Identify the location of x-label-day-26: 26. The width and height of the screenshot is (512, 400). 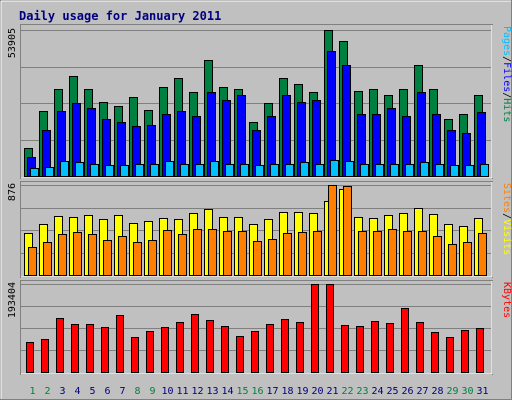
(407, 391).